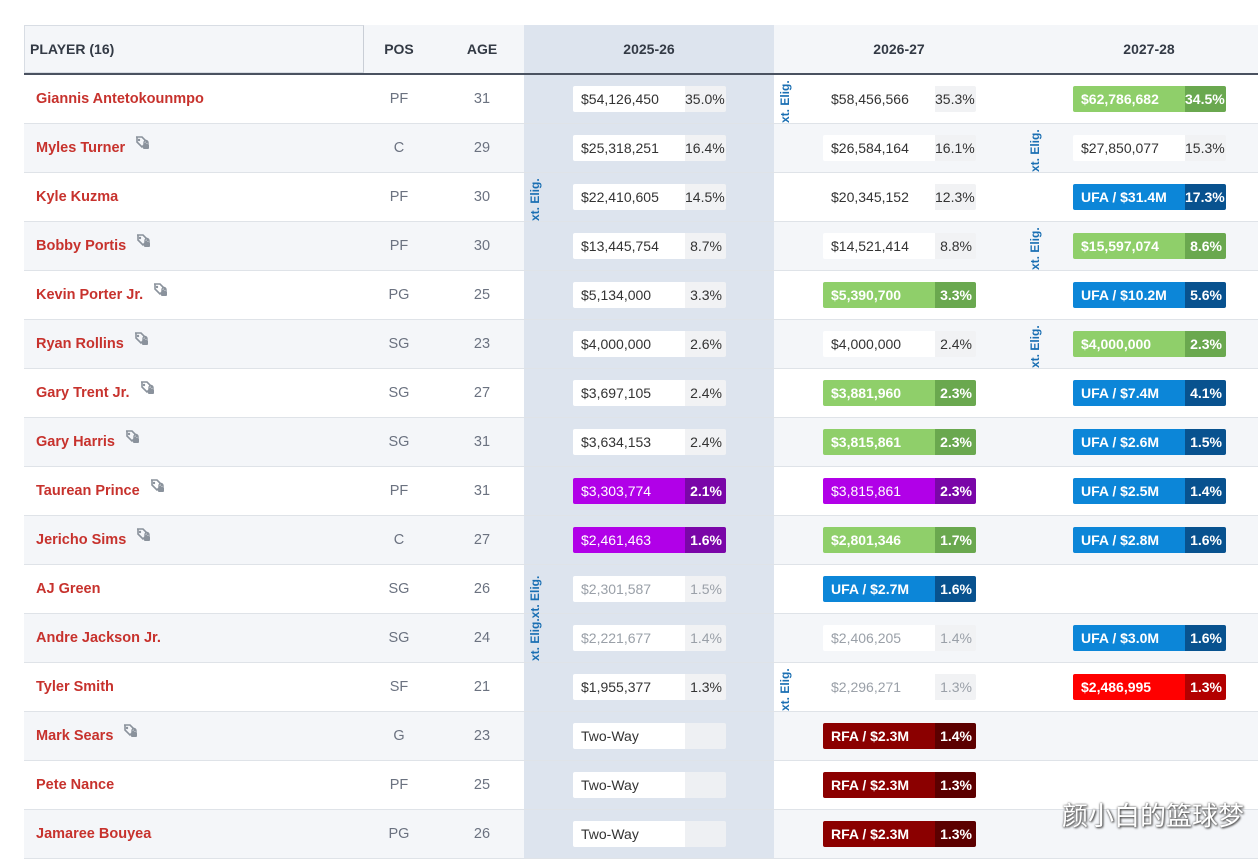 This screenshot has height=859, width=1258. I want to click on salary-cell-2025-26: $13,445,754 8.7%, so click(649, 246).